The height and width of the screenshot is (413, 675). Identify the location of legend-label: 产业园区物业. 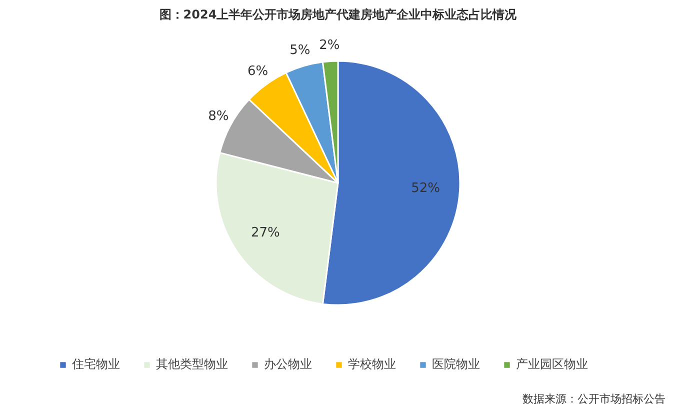
(552, 364).